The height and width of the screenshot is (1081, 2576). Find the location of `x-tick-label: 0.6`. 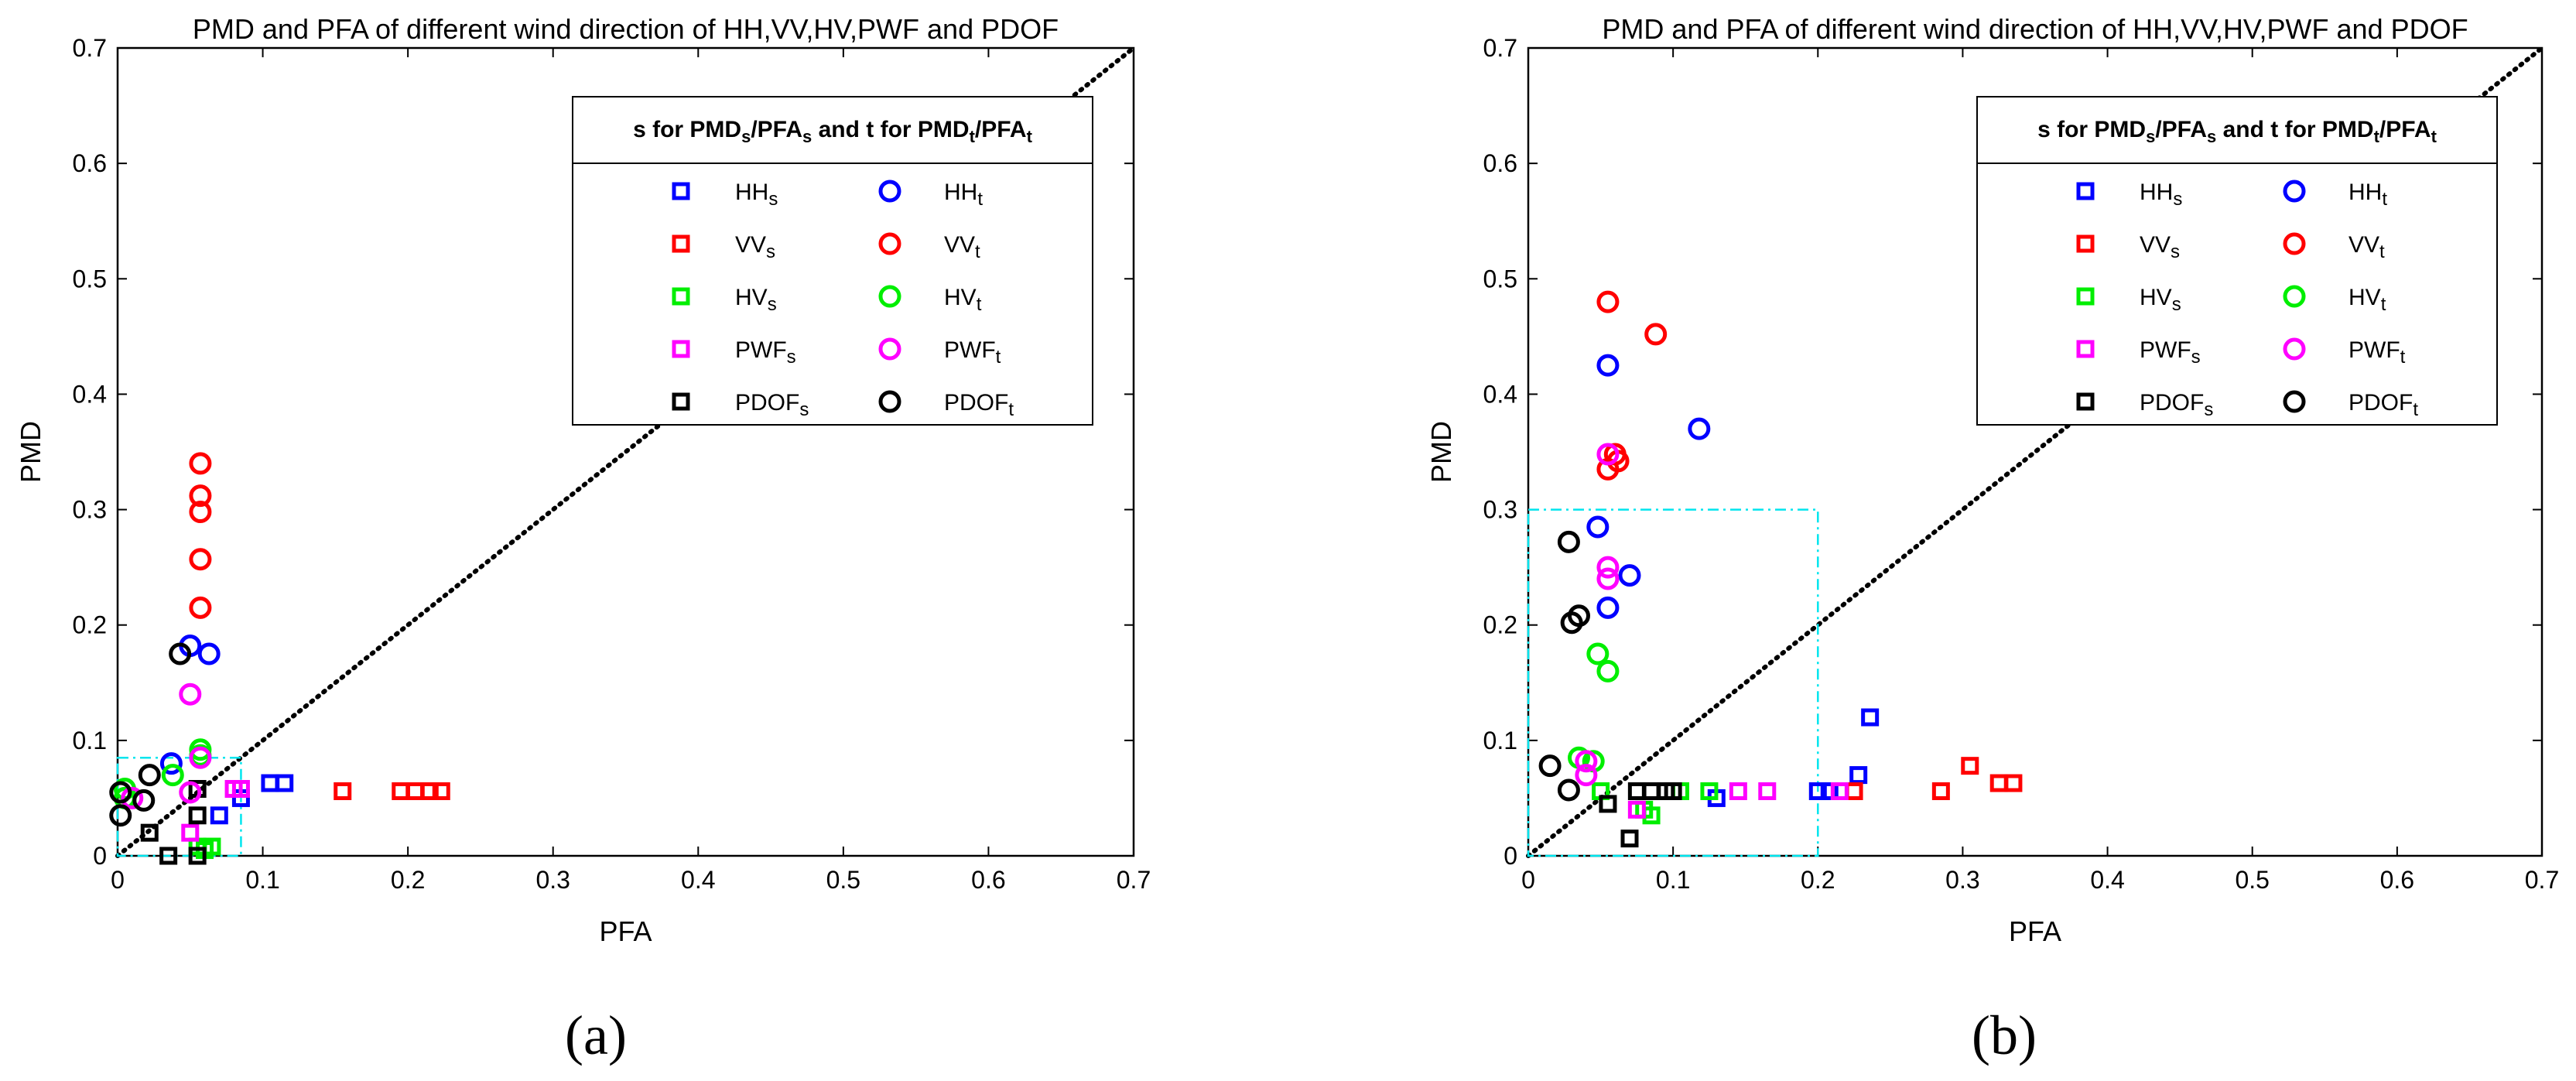

x-tick-label: 0.6 is located at coordinates (988, 880).